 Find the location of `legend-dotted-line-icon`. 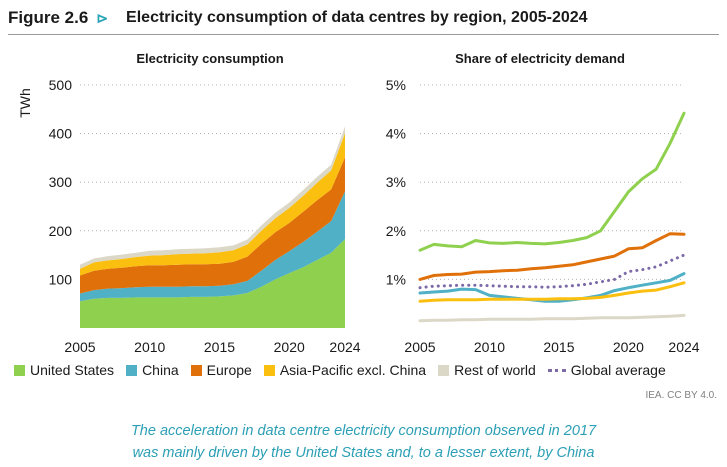

legend-dotted-line-icon is located at coordinates (556, 370).